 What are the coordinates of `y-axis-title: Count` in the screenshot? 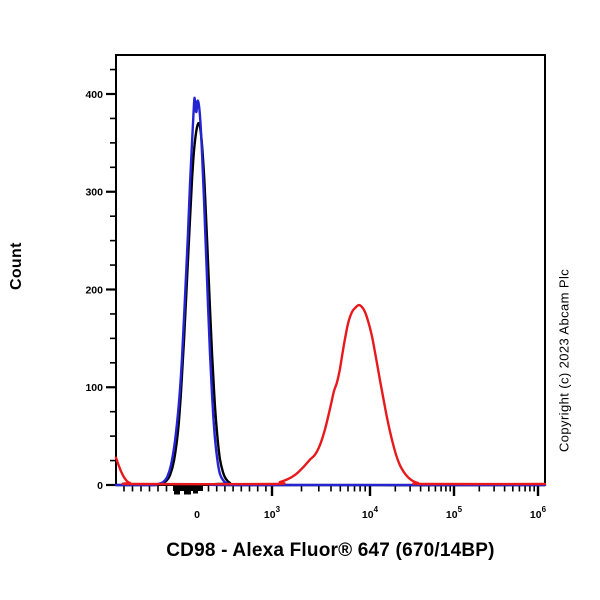 It's located at (16, 266).